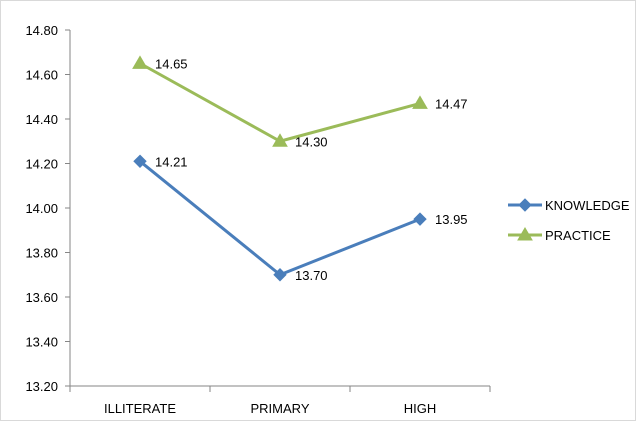 The height and width of the screenshot is (421, 636). I want to click on y-tick-label: 13.40, so click(41, 342).